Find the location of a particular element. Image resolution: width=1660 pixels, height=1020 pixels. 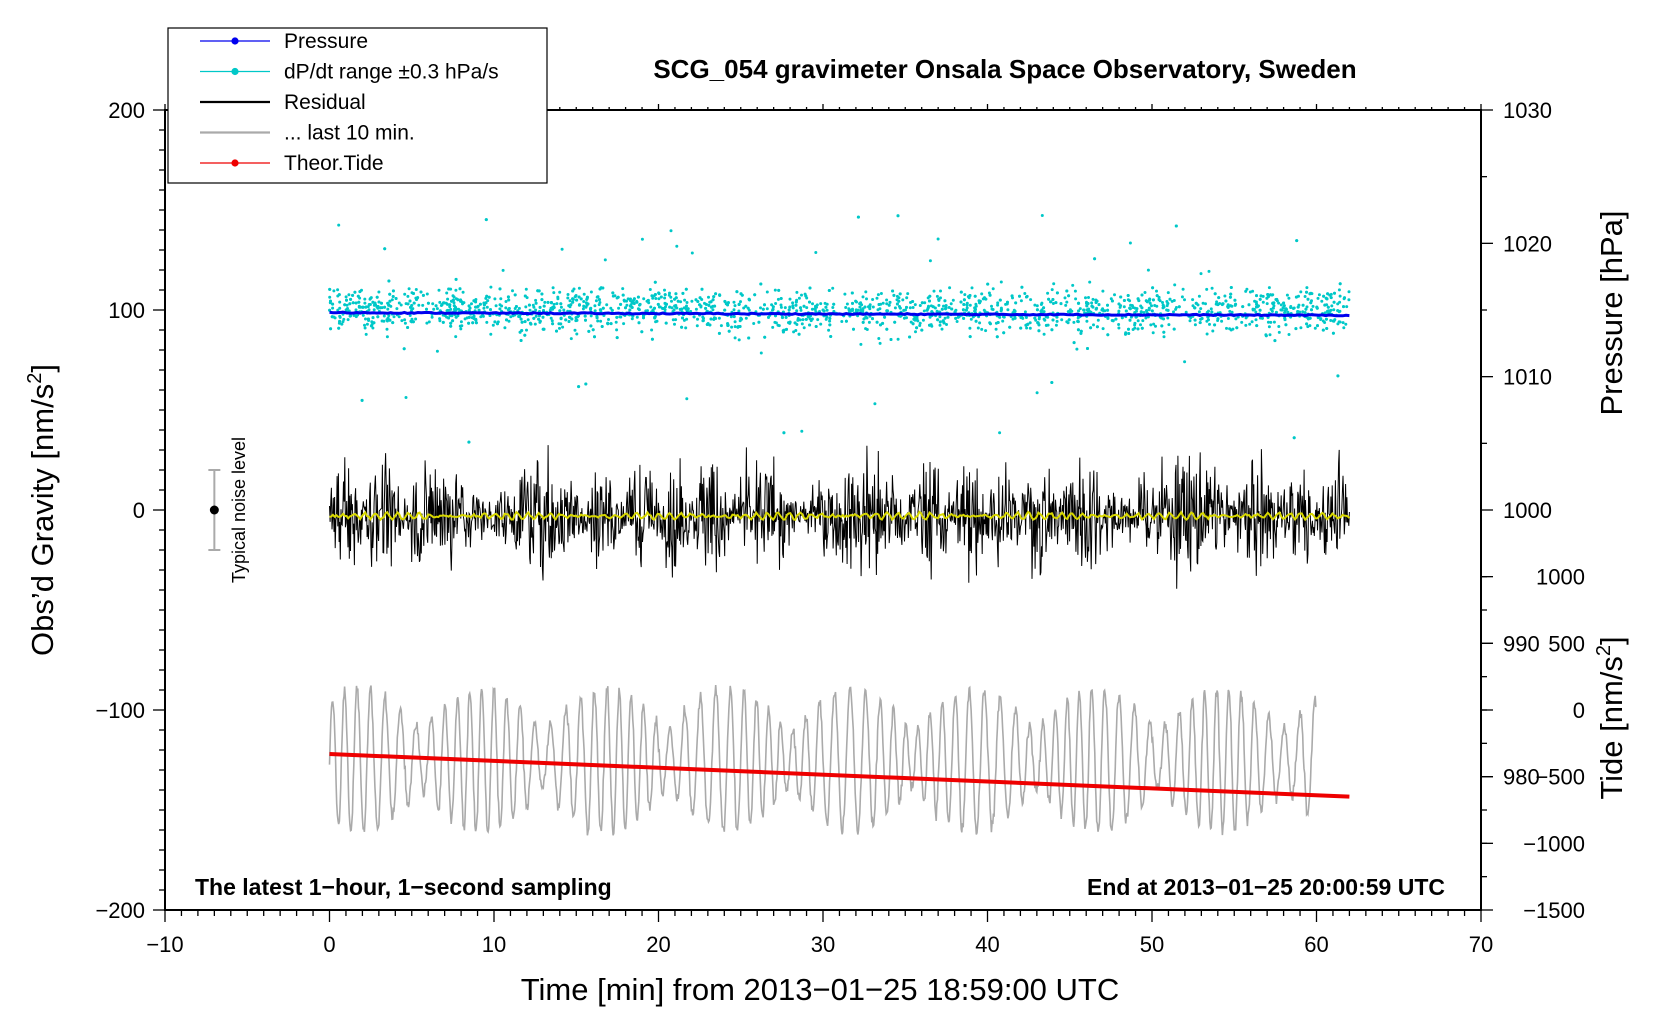

legend-entry-label: Pressure is located at coordinates (326, 41).